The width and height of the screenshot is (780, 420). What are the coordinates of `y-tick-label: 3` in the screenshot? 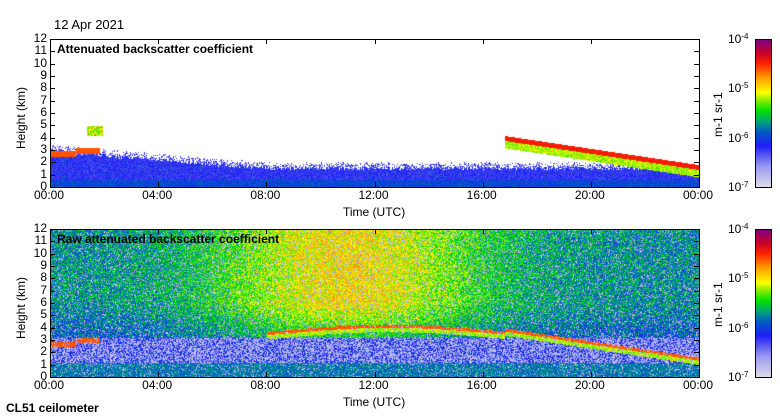 It's located at (43, 149).